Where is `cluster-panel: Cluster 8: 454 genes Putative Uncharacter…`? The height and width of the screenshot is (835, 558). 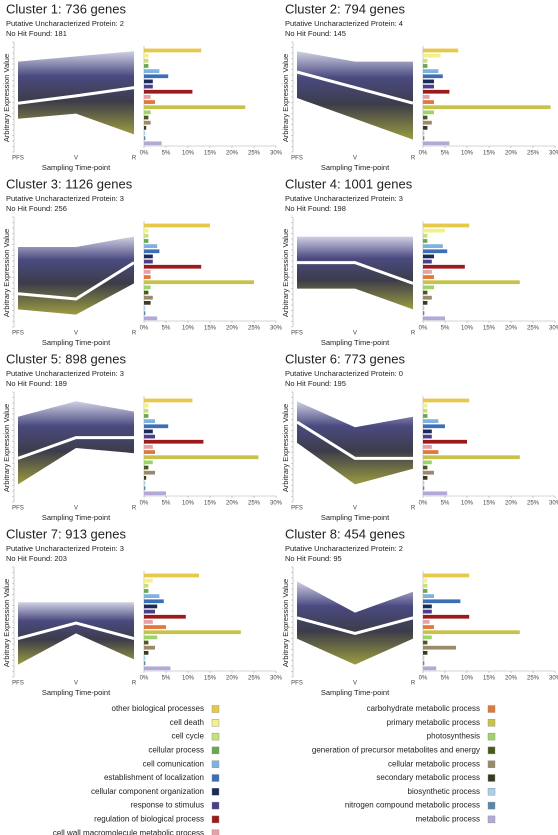
cluster-panel: Cluster 8: 454 genes Putative Uncharacter… is located at coordinates (419, 611).